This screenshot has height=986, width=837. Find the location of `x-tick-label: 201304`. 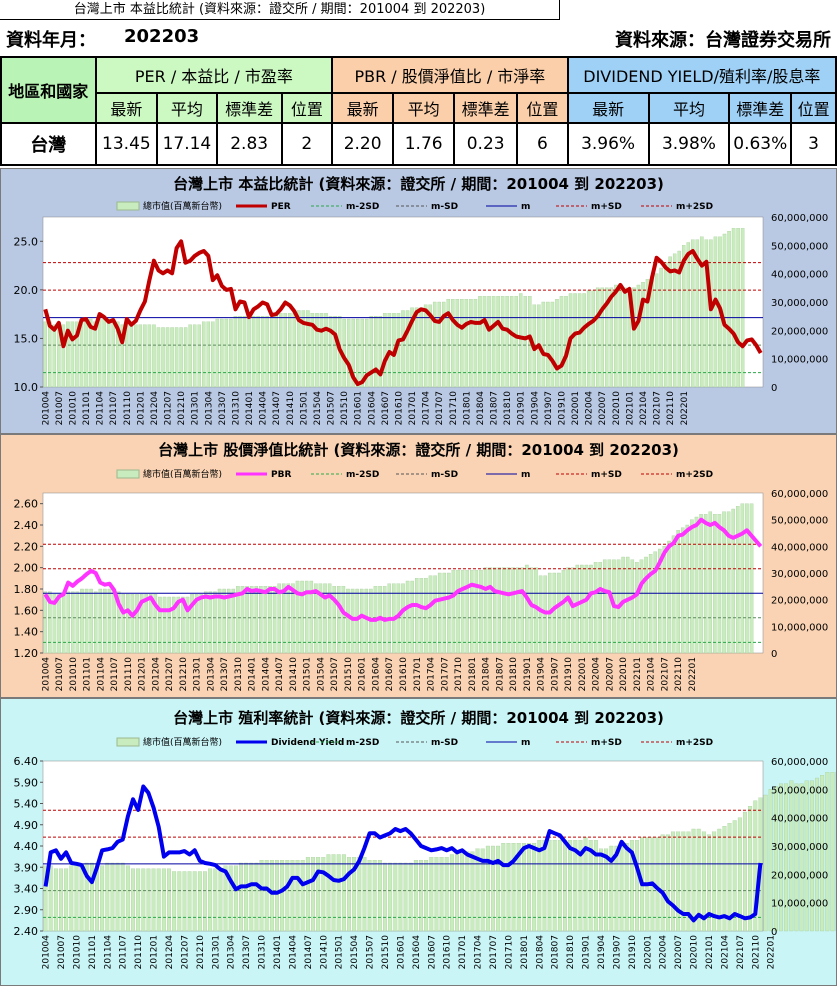

x-tick-label: 201304 is located at coordinates (211, 674).